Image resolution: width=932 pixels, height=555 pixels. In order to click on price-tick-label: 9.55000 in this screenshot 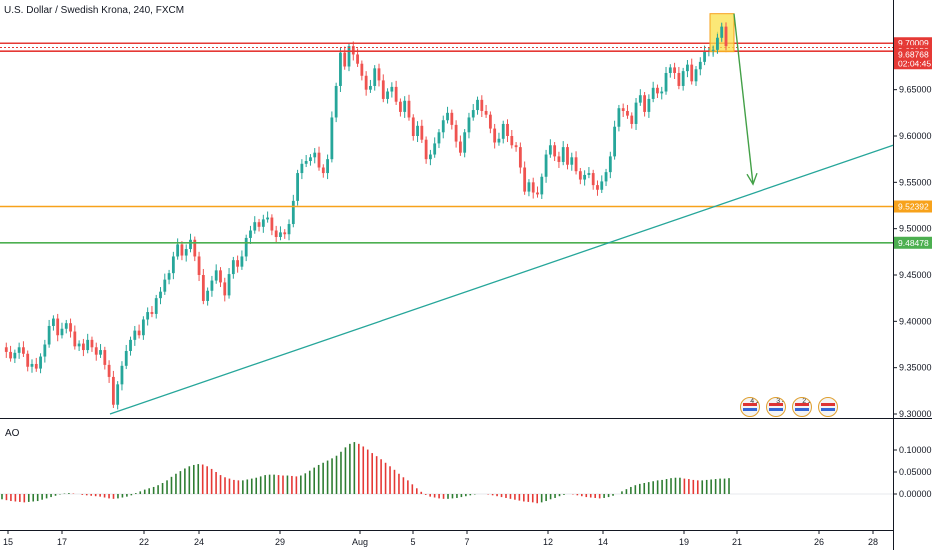, I will do `click(915, 182)`.